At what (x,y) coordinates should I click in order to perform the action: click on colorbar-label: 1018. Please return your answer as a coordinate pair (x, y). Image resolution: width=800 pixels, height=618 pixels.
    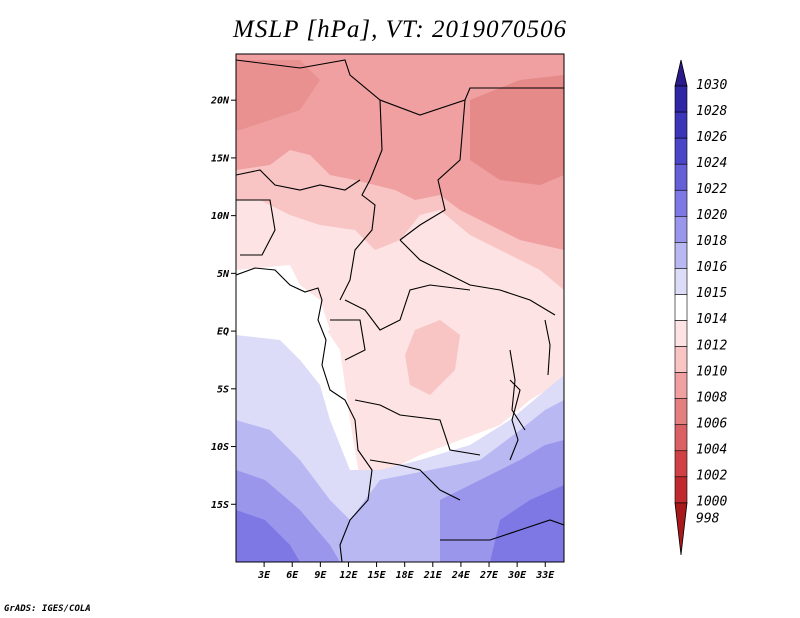
    Looking at the image, I should click on (711, 241).